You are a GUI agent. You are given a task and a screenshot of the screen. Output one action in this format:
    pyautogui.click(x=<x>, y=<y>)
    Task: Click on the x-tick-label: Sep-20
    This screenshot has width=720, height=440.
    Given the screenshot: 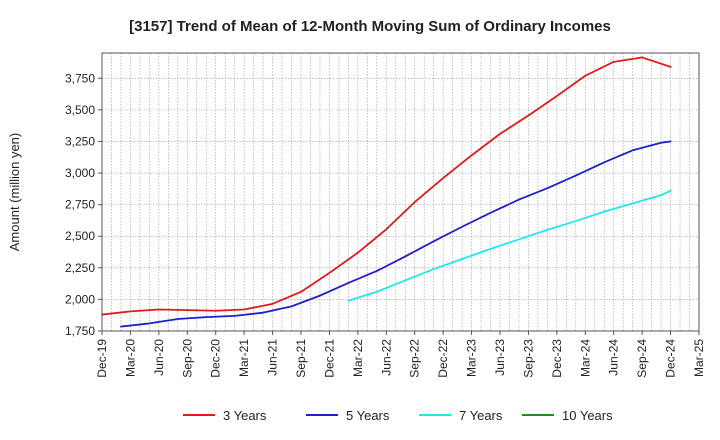 What is the action you would take?
    pyautogui.click(x=187, y=358)
    